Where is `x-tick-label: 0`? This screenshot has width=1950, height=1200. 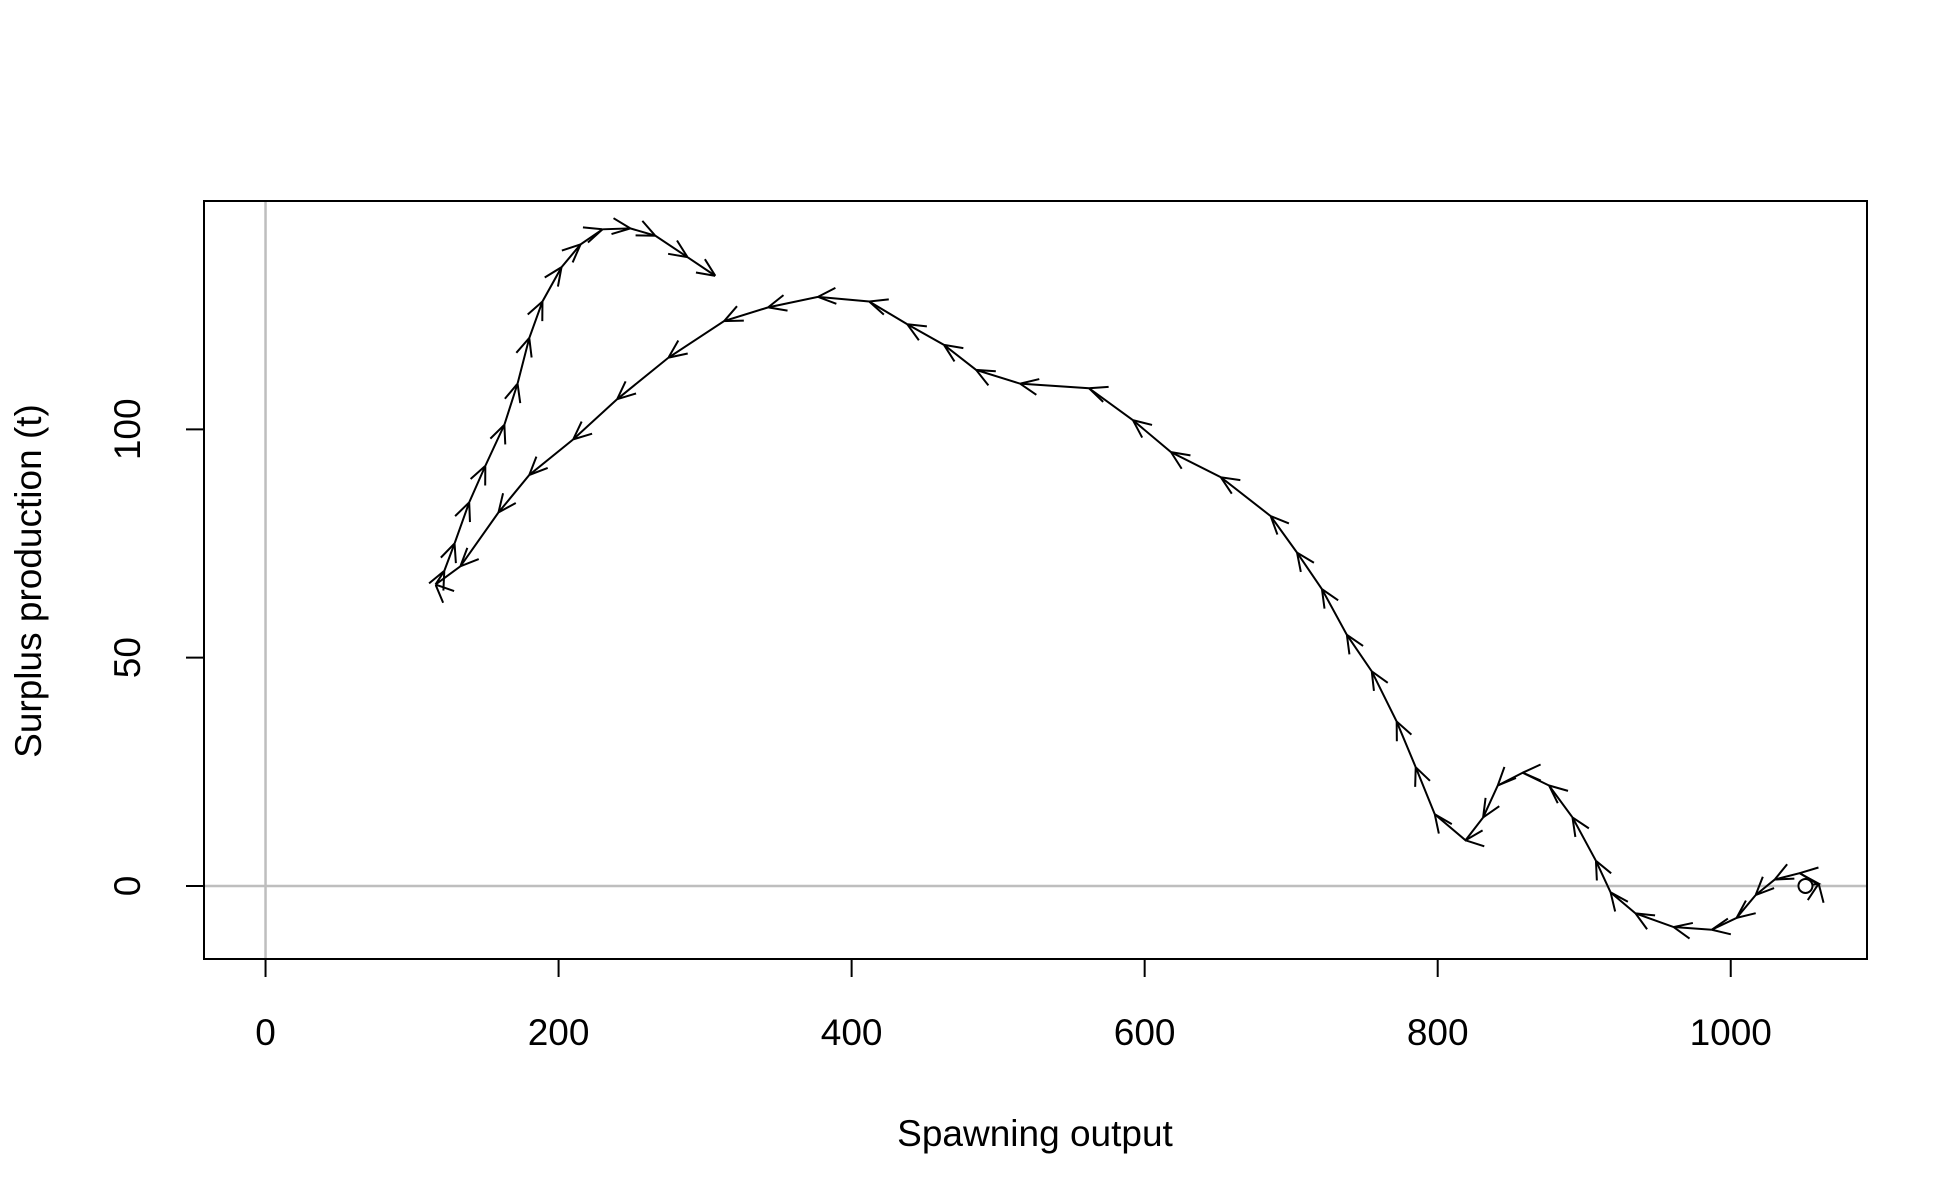 x-tick-label: 0 is located at coordinates (265, 1032).